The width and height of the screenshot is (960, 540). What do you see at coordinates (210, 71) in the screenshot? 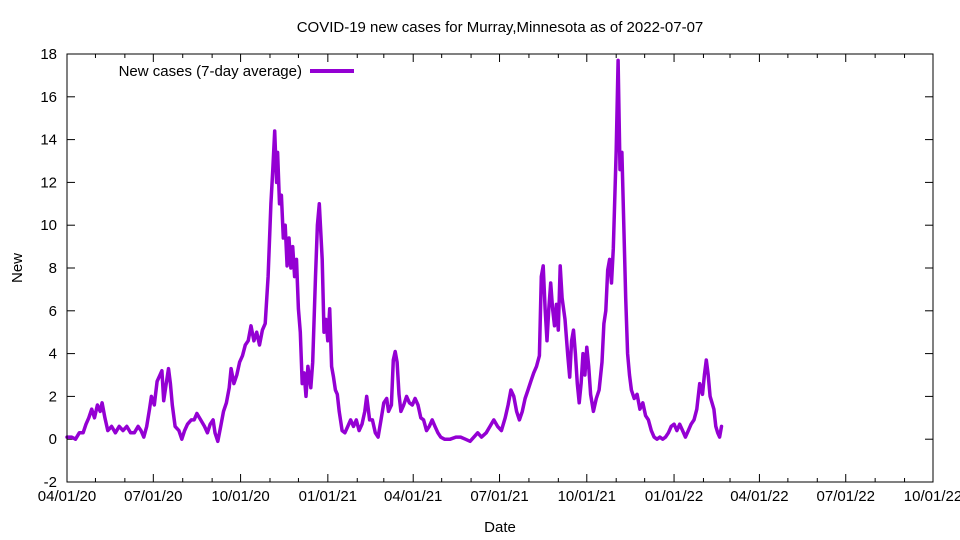
I see `legend-label: New cases (7-day average)` at bounding box center [210, 71].